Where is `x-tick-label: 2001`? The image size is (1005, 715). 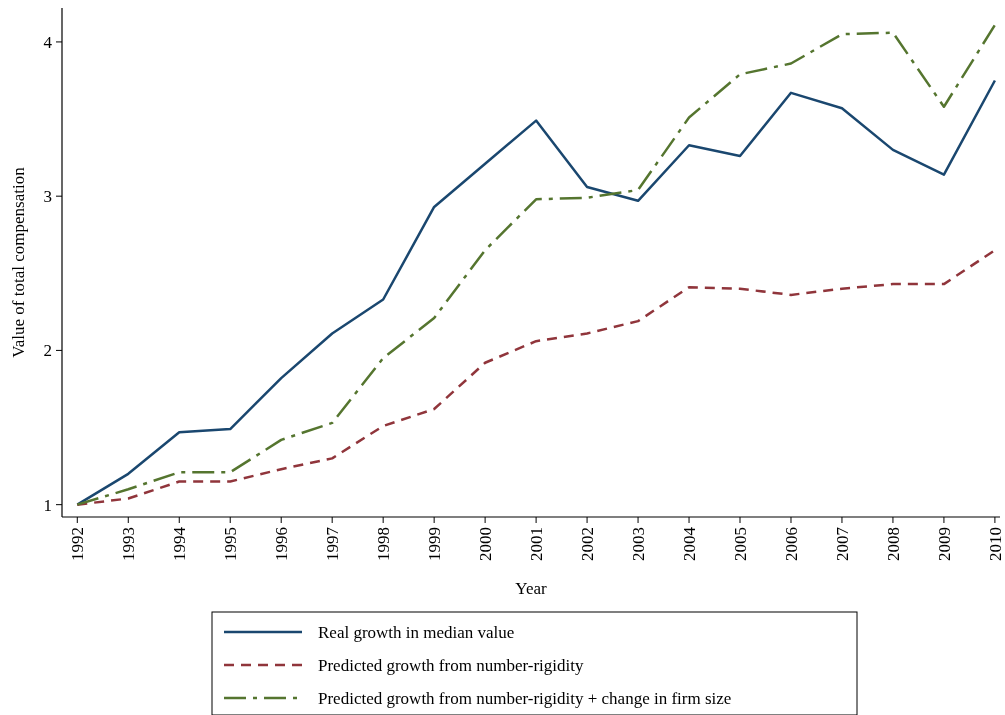
x-tick-label: 2001 is located at coordinates (537, 544).